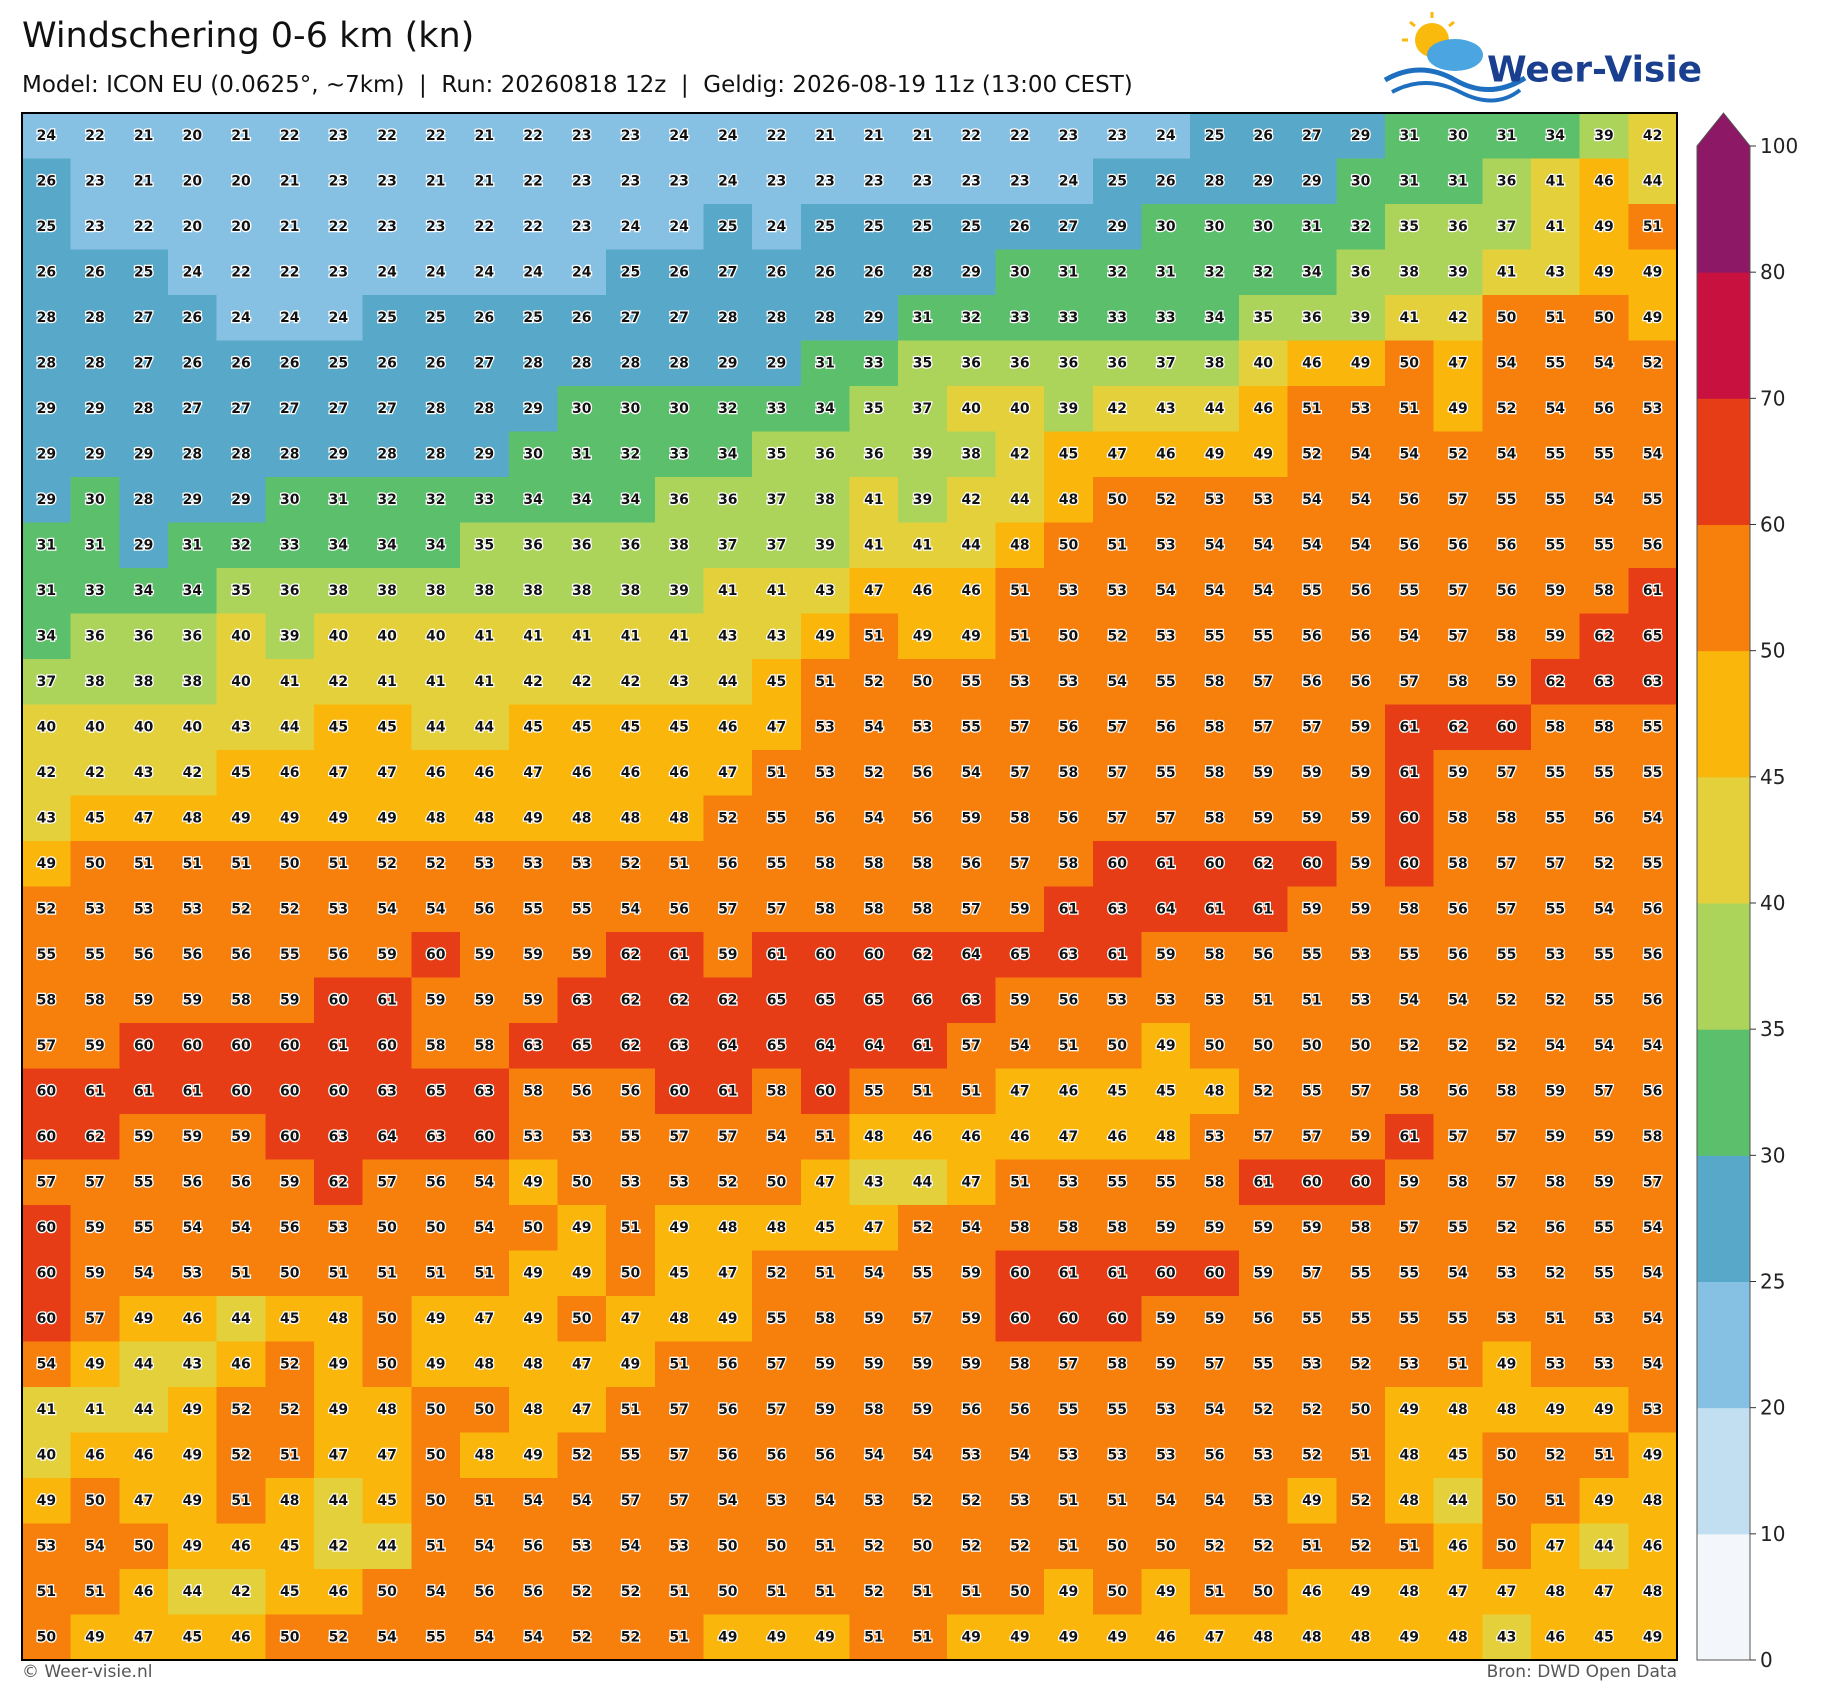 The image size is (1824, 1681). Describe the element at coordinates (1723, 1092) in the screenshot. I see `colorbar-band` at that location.